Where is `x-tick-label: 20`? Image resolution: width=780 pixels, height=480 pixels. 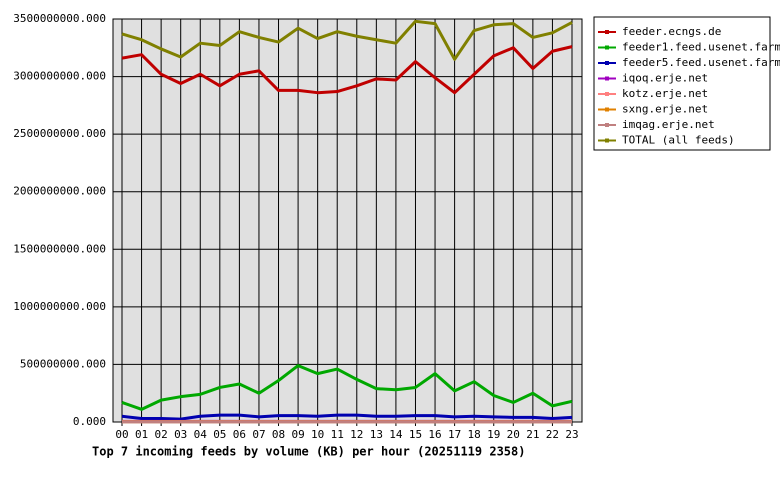 x-tick-label: 20 is located at coordinates (513, 434).